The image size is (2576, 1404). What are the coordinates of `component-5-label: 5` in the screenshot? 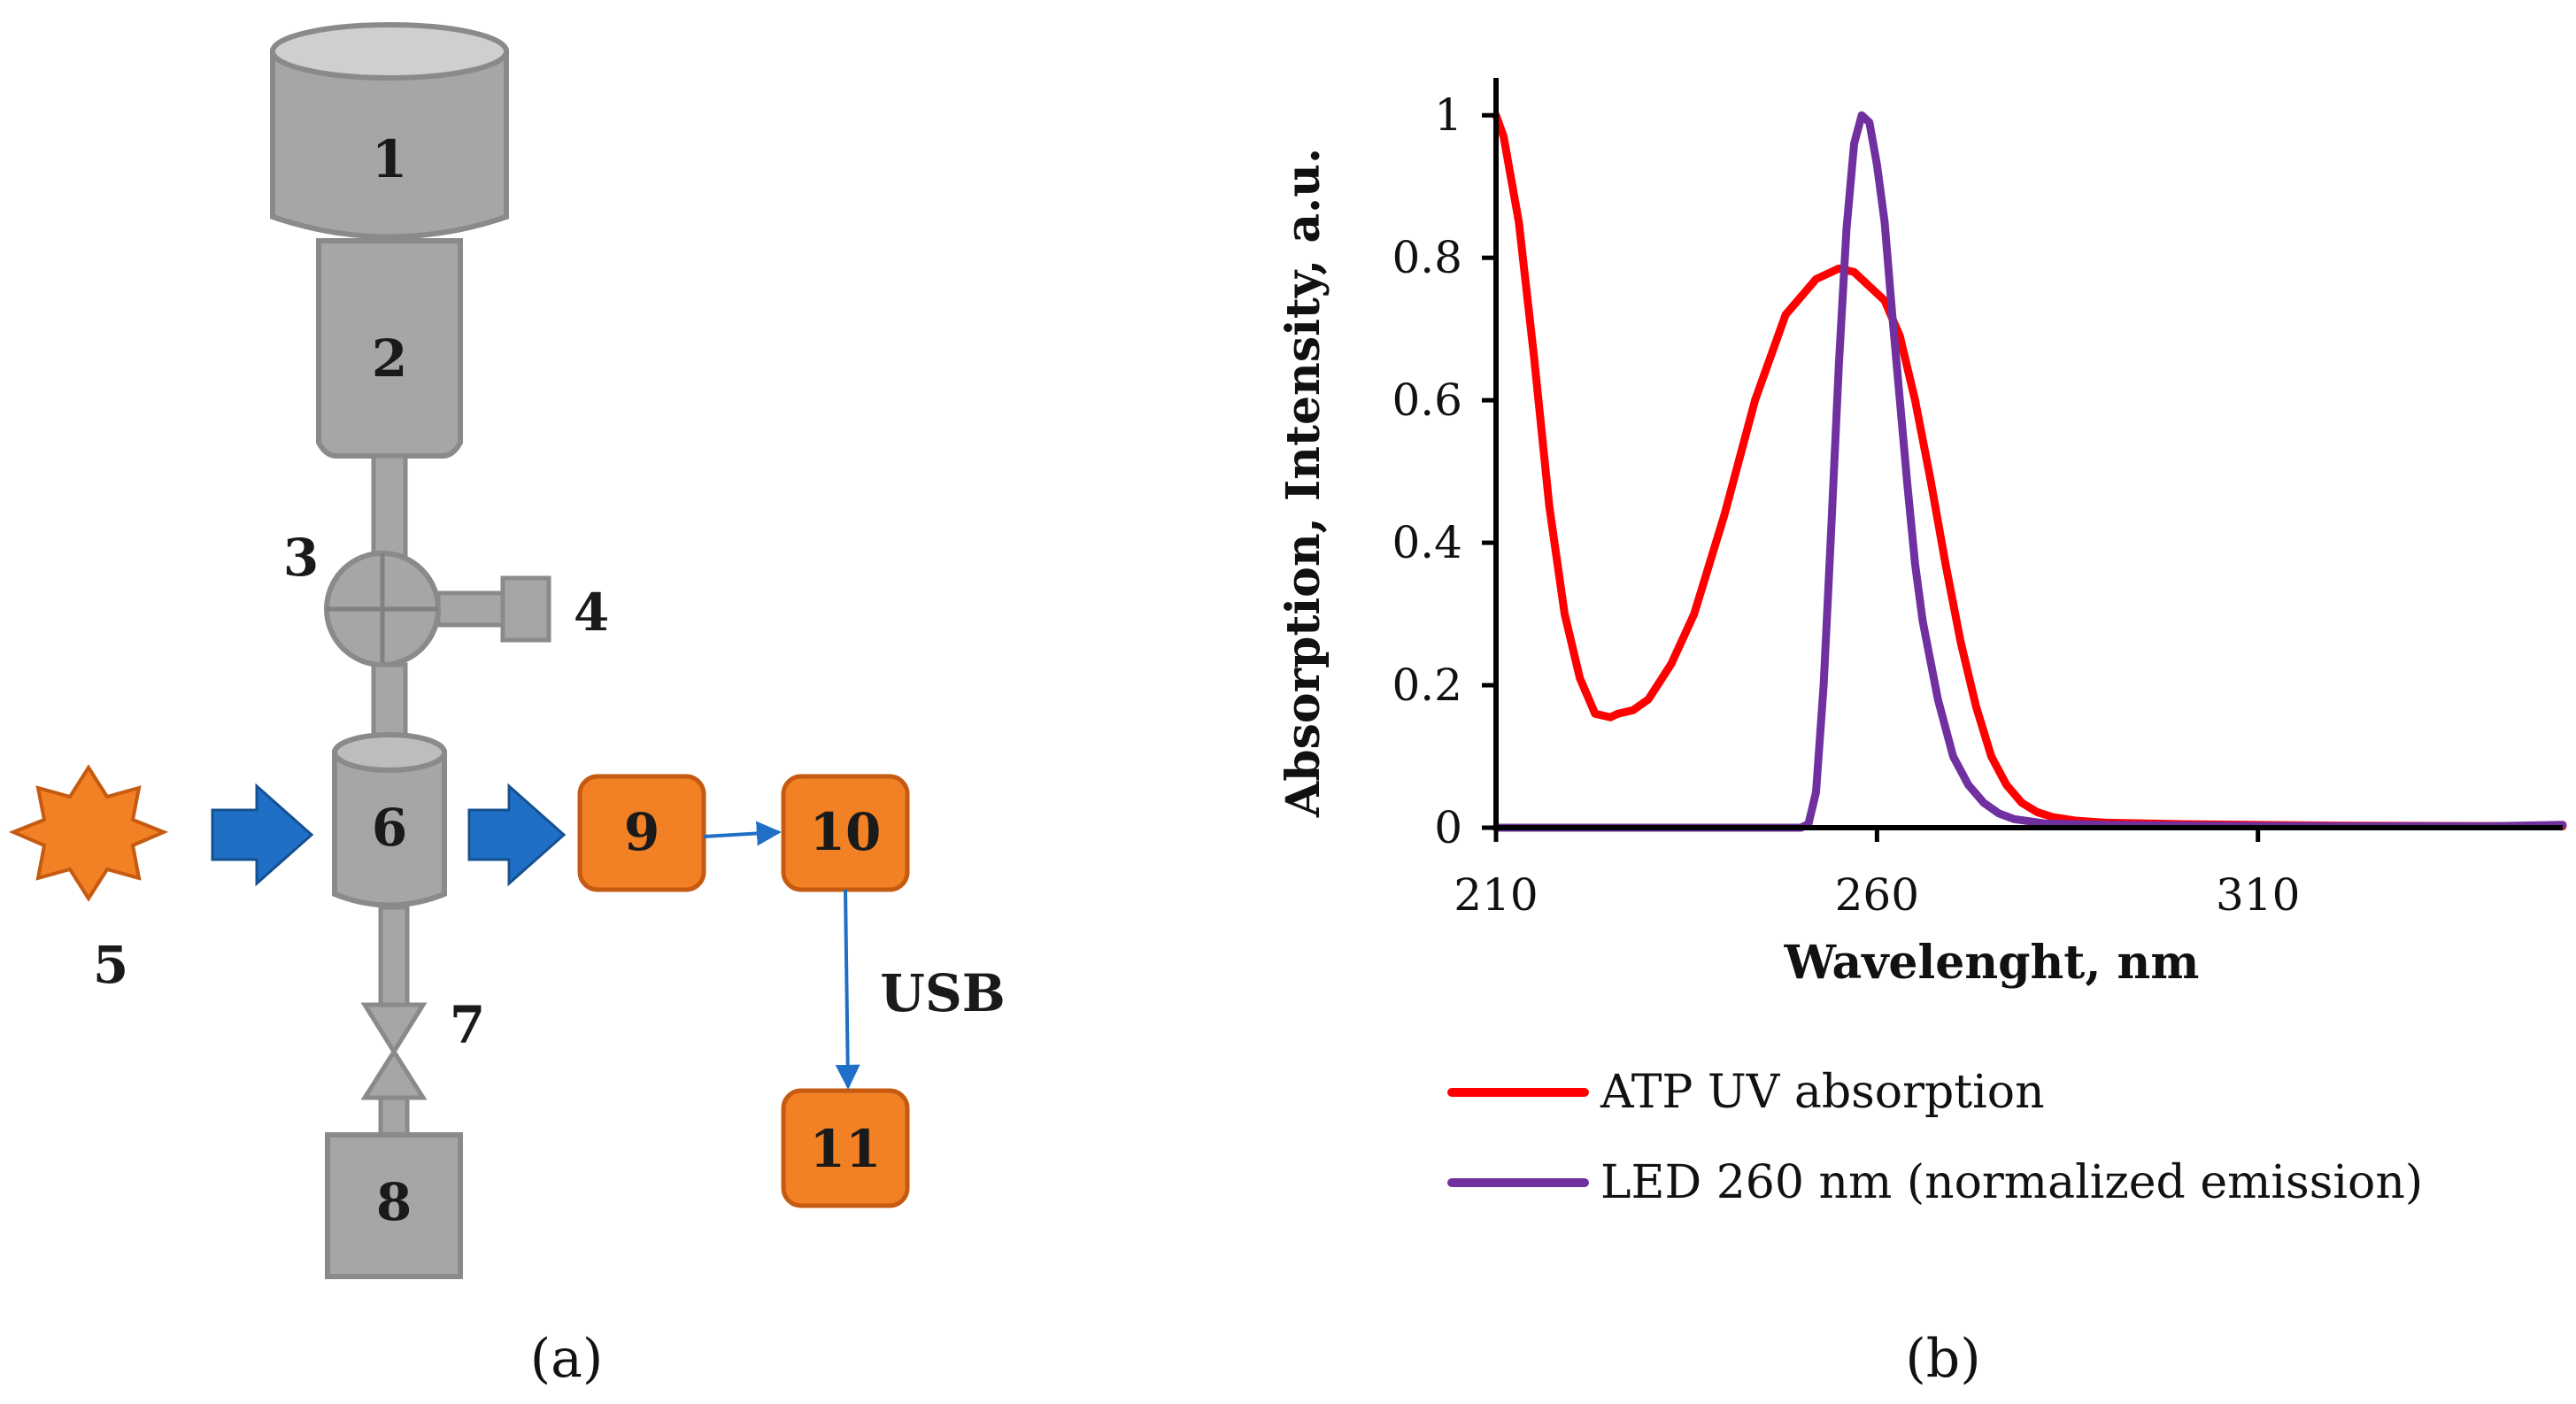 It's located at (110, 965).